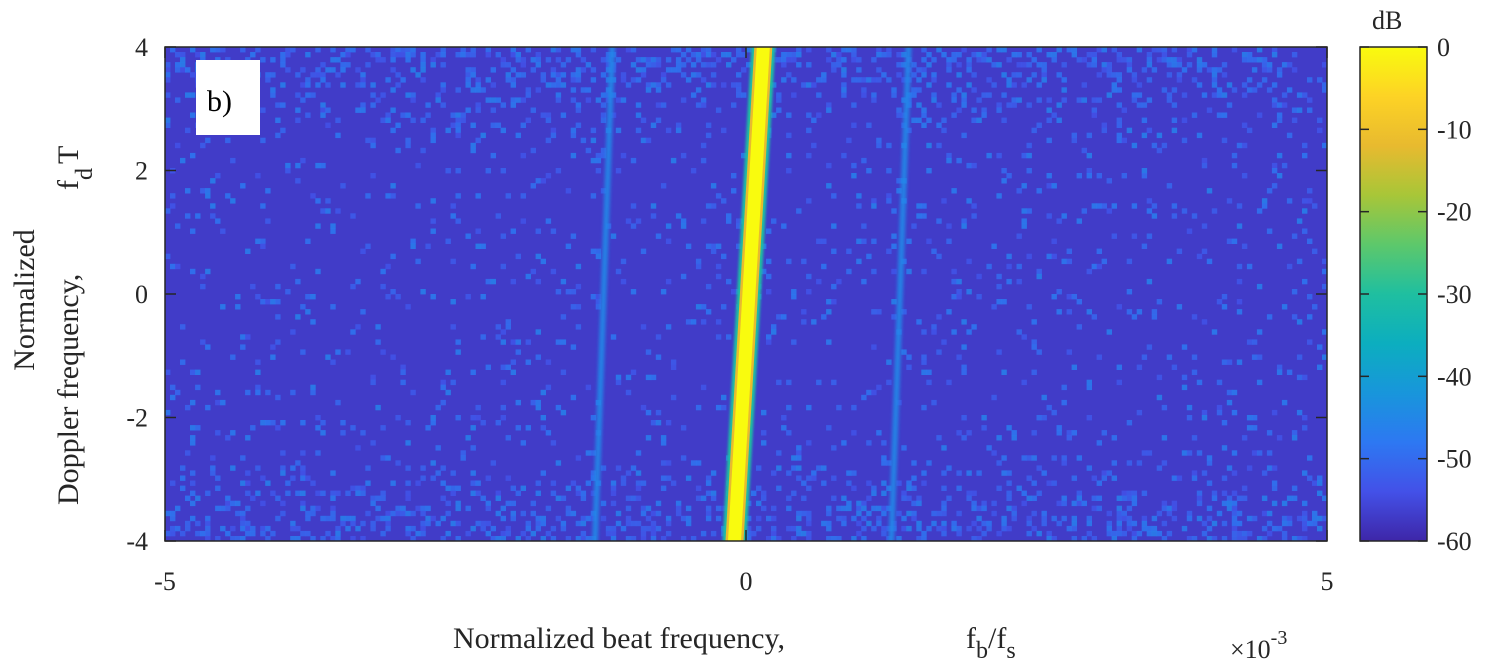 This screenshot has height=671, width=1496. Describe the element at coordinates (1250, 649) in the screenshot. I see `x-multiplier-base: ×10` at that location.